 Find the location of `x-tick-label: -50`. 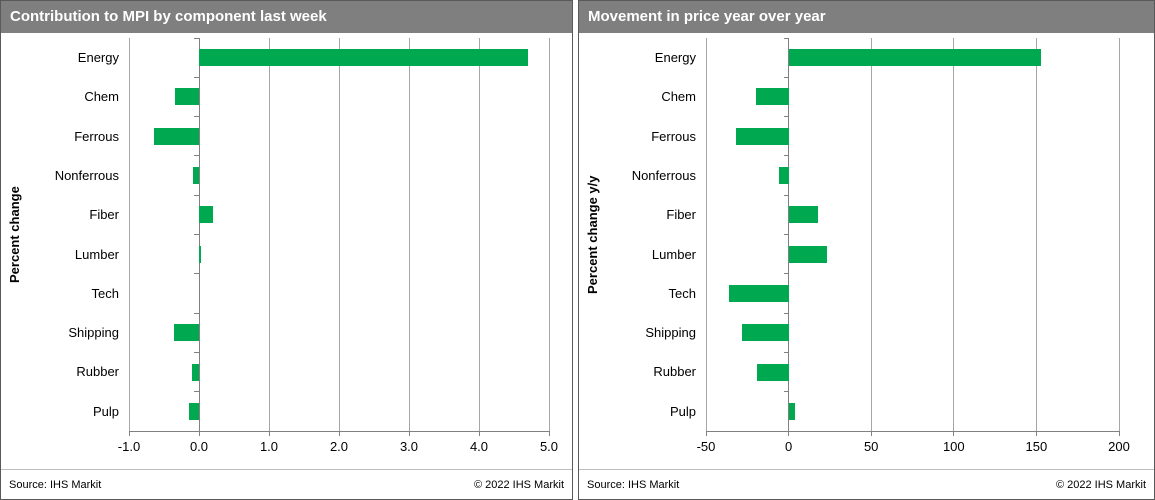

x-tick-label: -50 is located at coordinates (706, 446).